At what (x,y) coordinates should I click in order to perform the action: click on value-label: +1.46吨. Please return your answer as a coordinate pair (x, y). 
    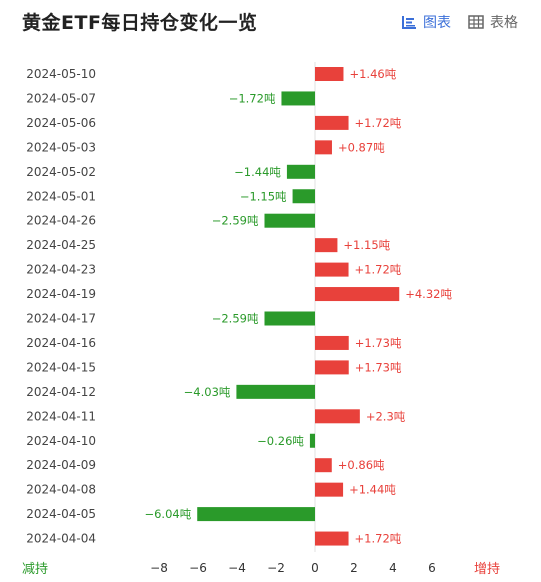
    Looking at the image, I should click on (372, 74).